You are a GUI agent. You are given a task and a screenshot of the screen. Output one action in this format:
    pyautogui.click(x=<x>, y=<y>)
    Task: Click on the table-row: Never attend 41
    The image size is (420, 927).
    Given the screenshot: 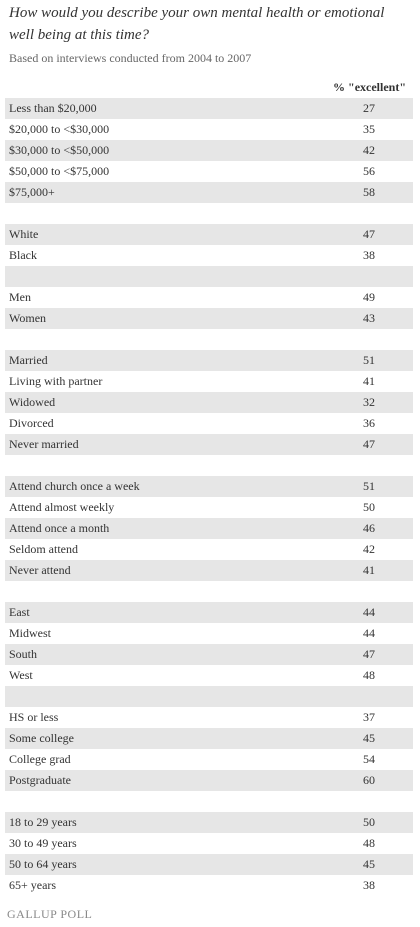 What is the action you would take?
    pyautogui.click(x=209, y=570)
    